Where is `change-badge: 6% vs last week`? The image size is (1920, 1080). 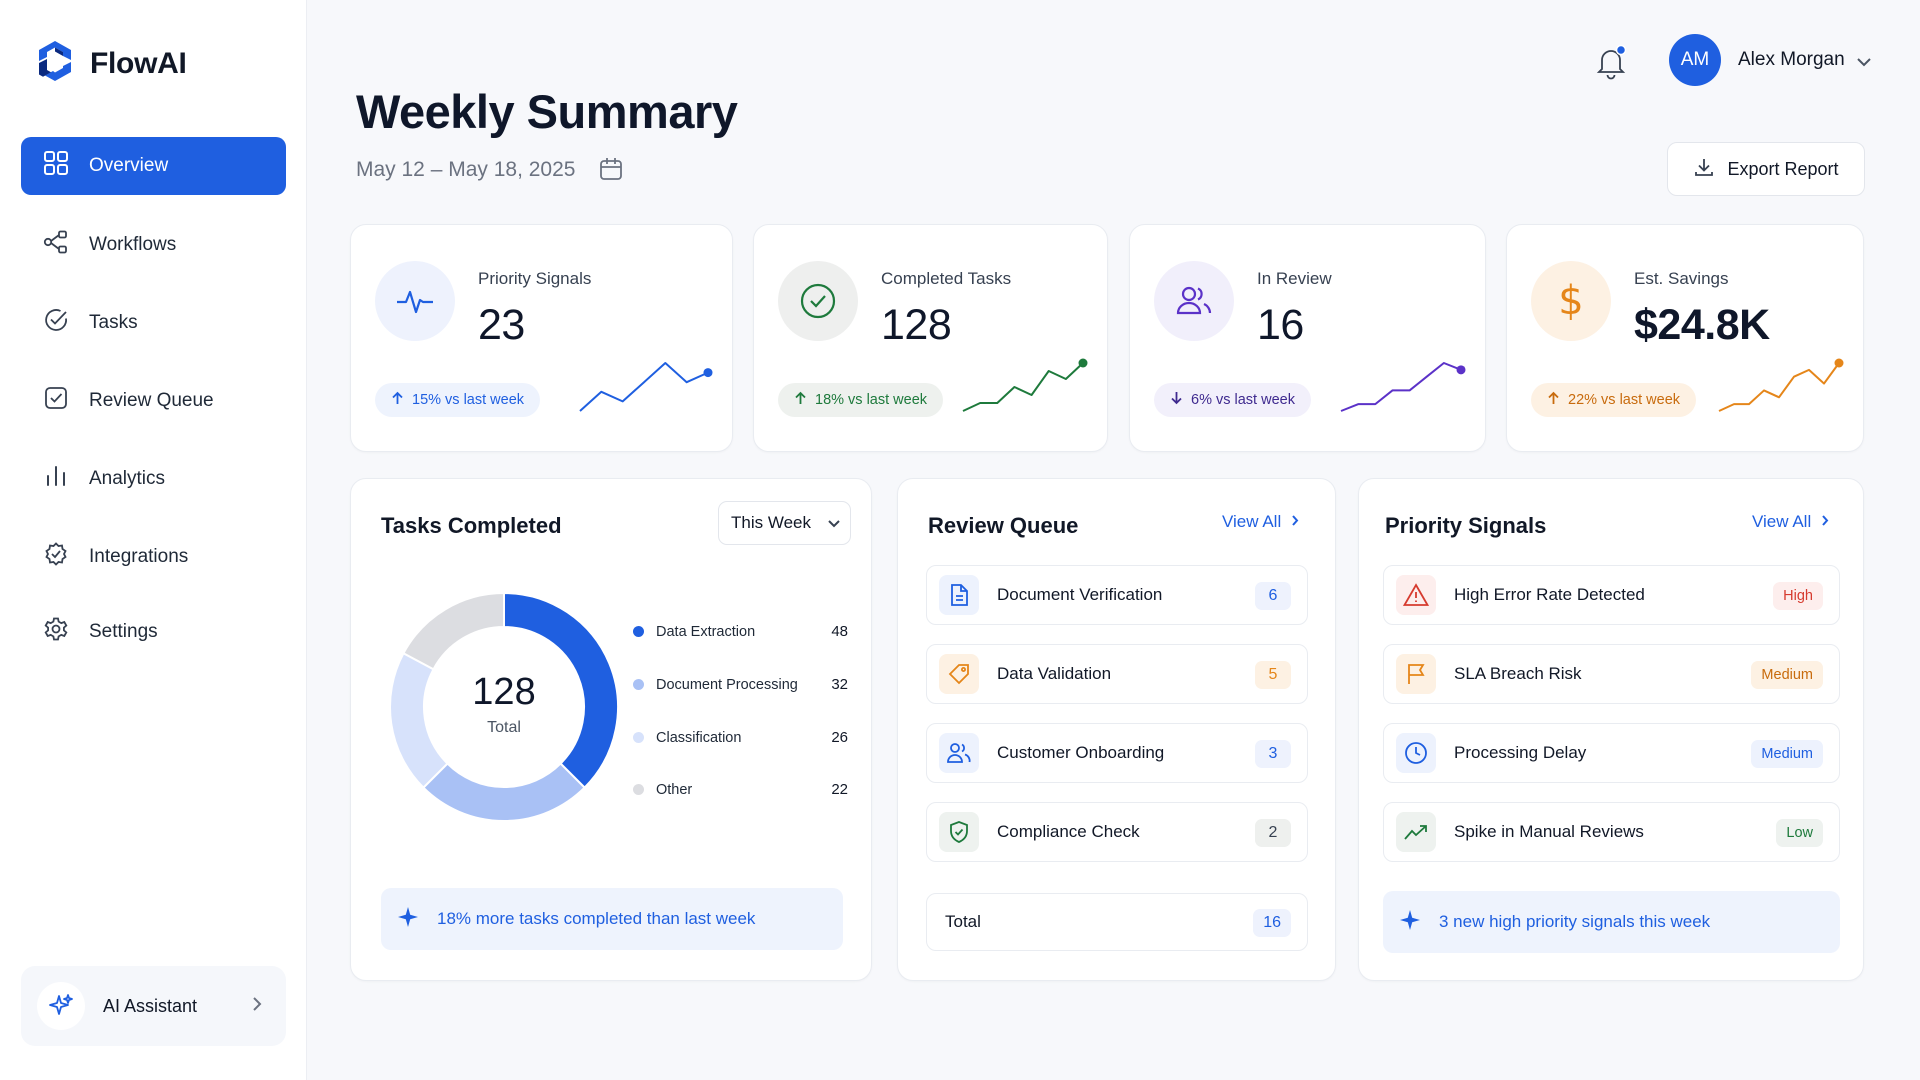
change-badge: 6% vs last week is located at coordinates (1232, 400).